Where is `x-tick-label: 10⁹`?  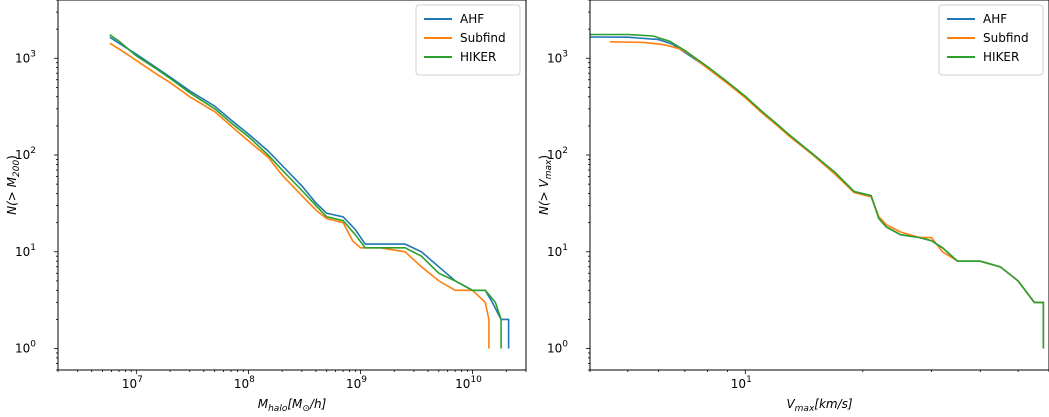 x-tick-label: 10⁹ is located at coordinates (356, 383).